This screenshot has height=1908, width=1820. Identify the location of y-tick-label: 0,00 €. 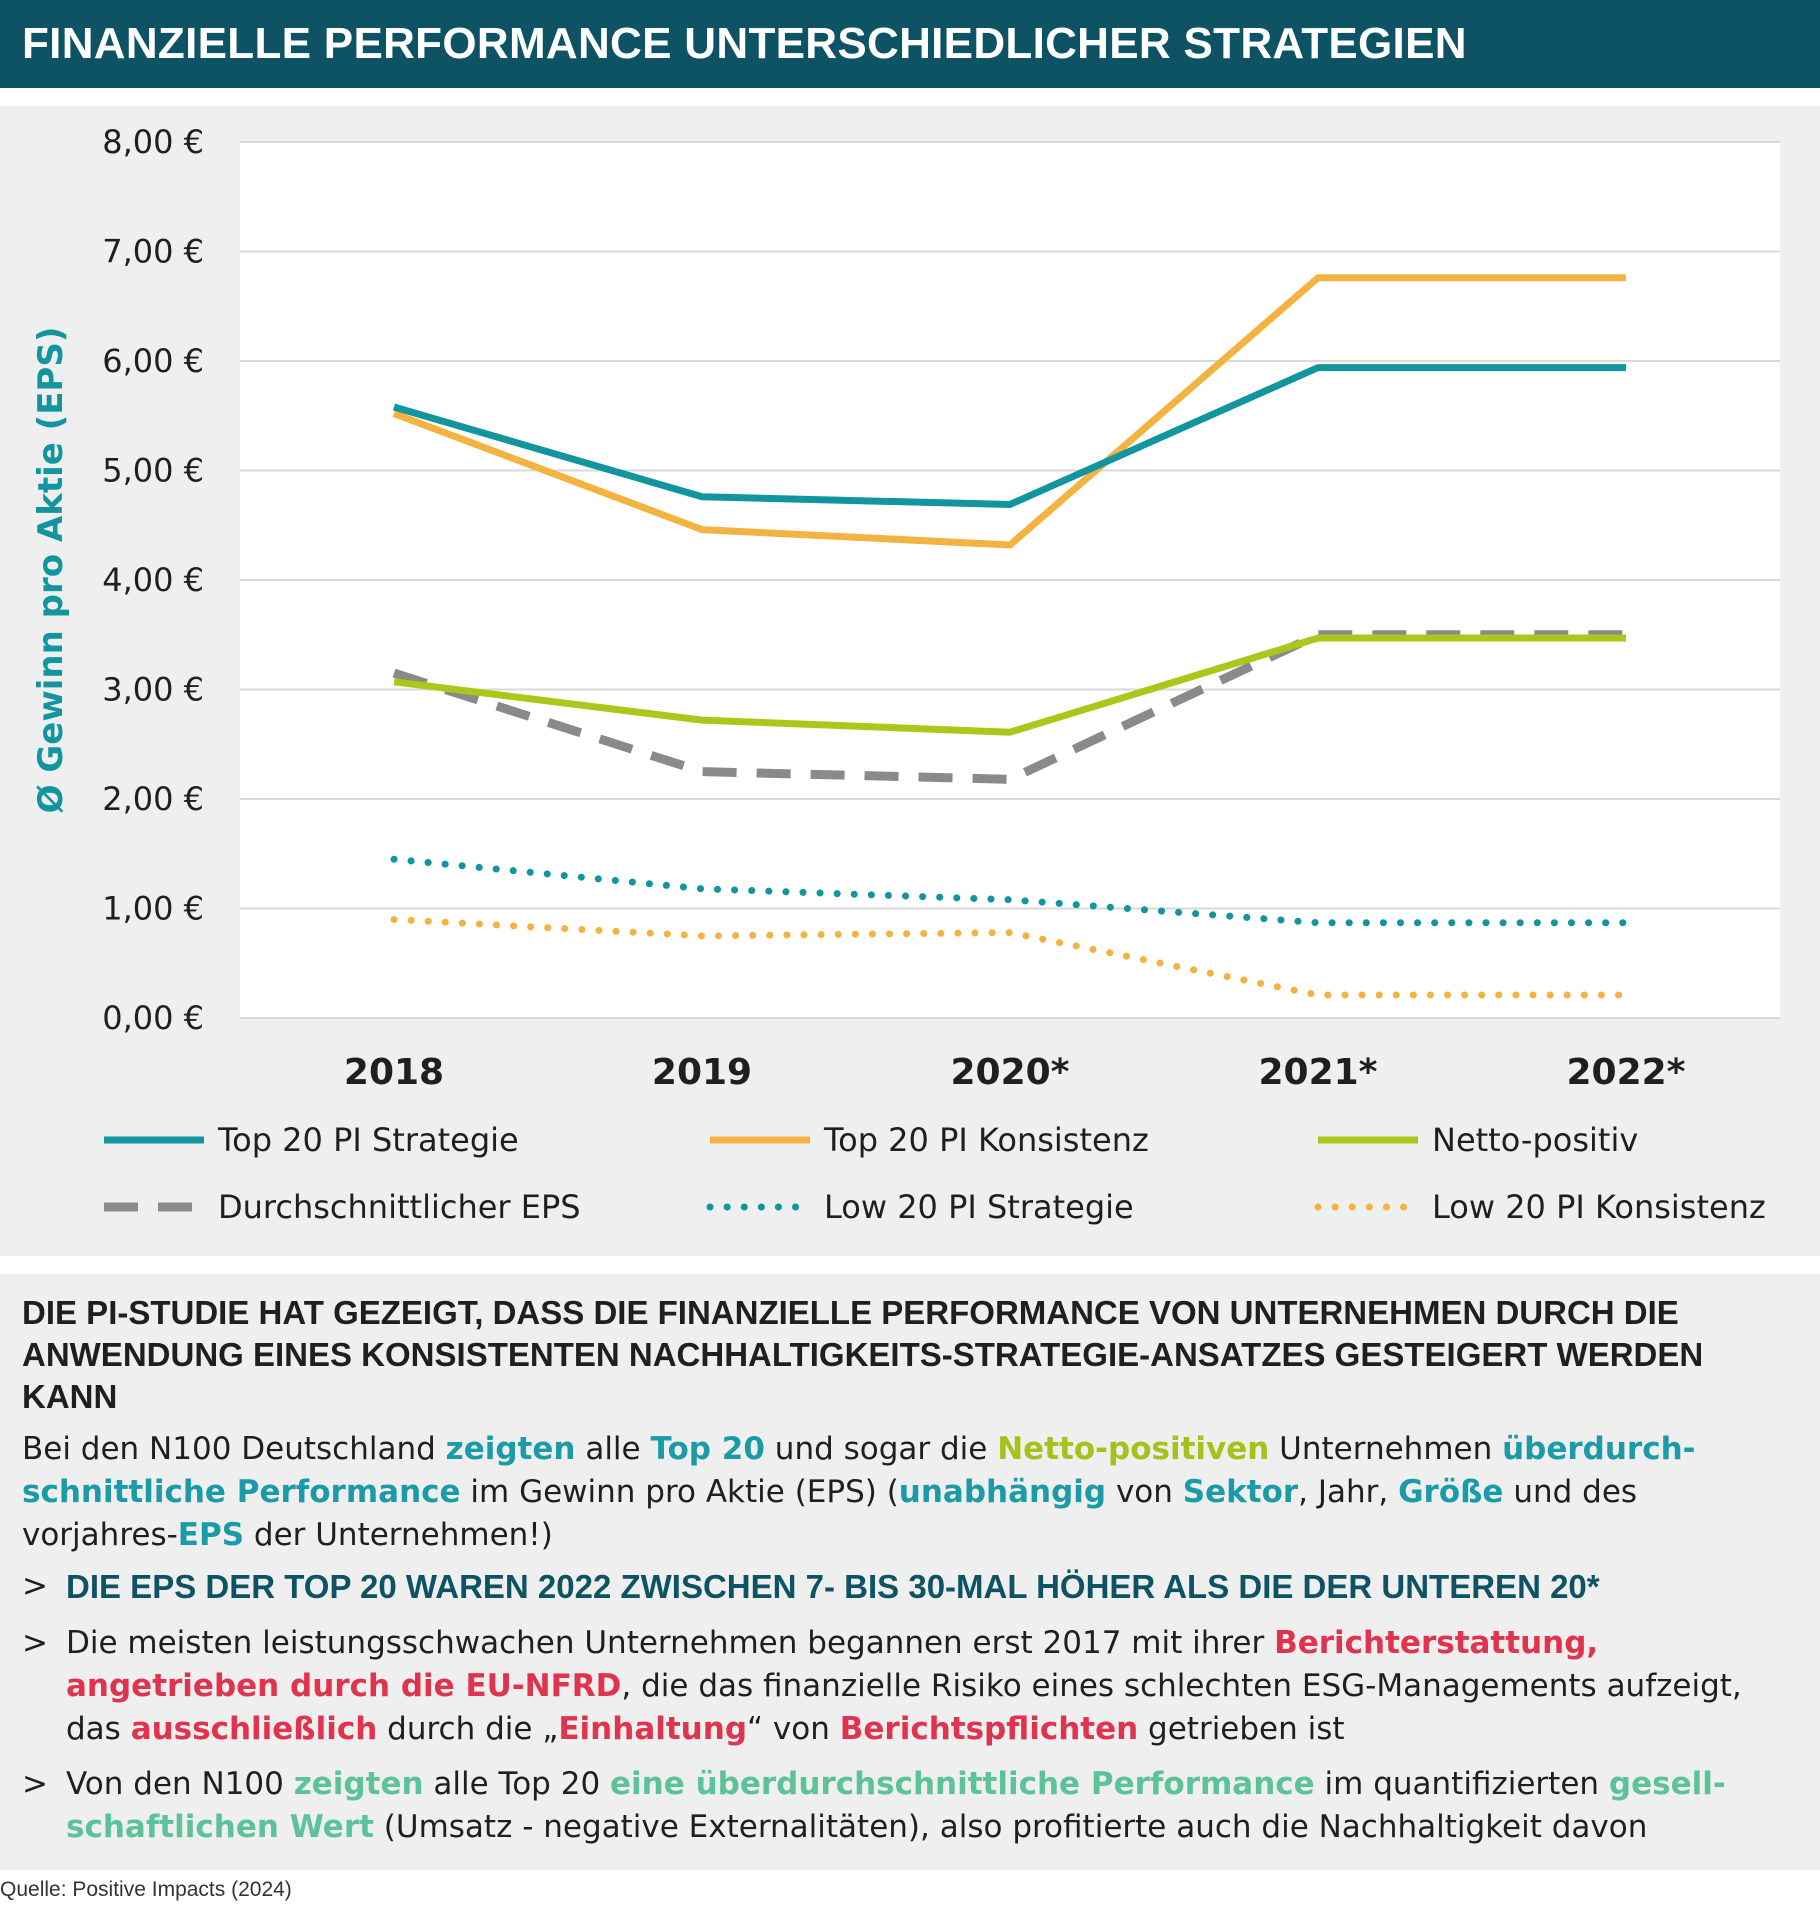
(153, 1018).